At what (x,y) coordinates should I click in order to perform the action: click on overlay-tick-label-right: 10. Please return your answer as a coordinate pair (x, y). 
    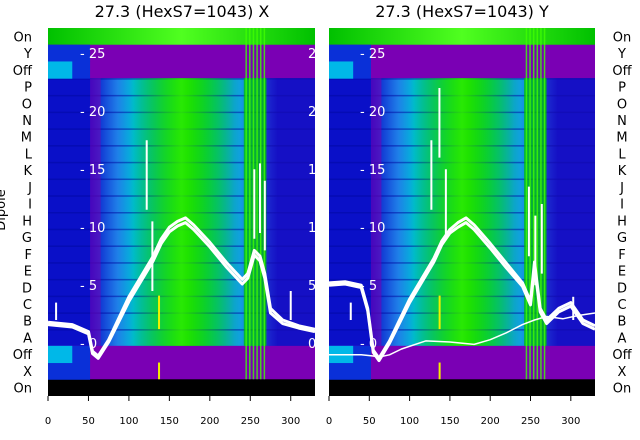
    Looking at the image, I should click on (316, 228).